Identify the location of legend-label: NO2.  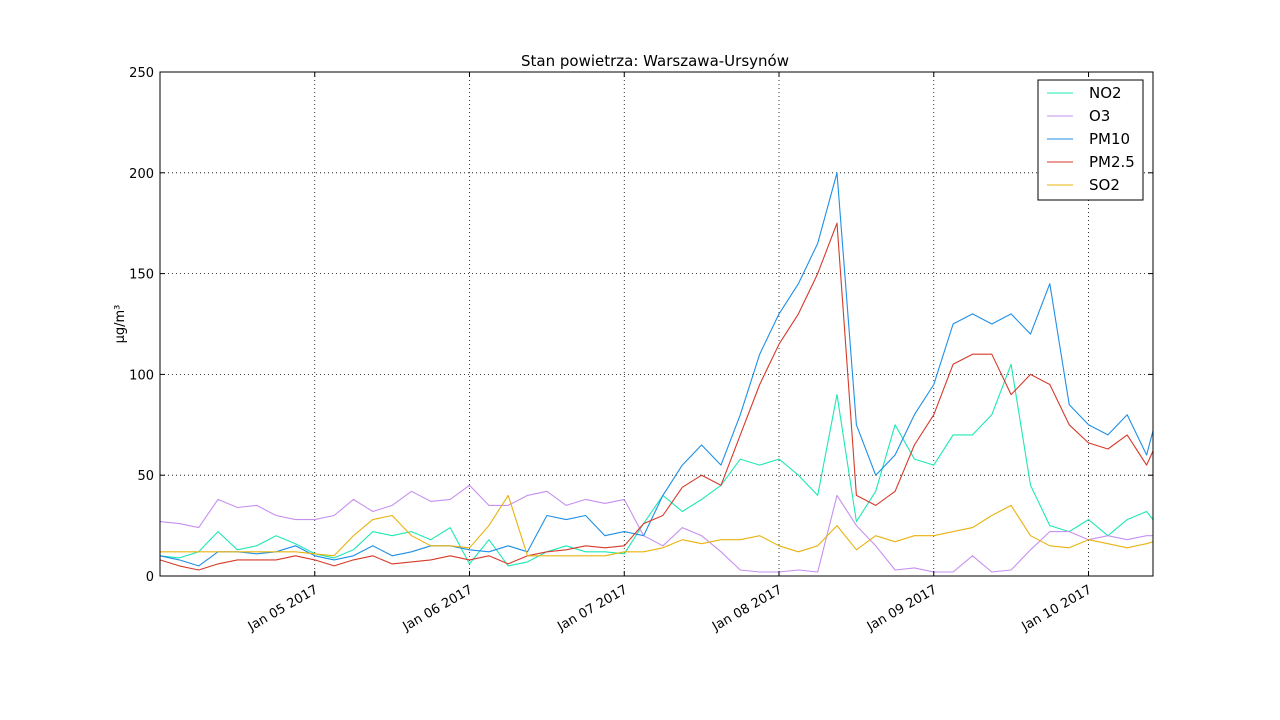
(1105, 93).